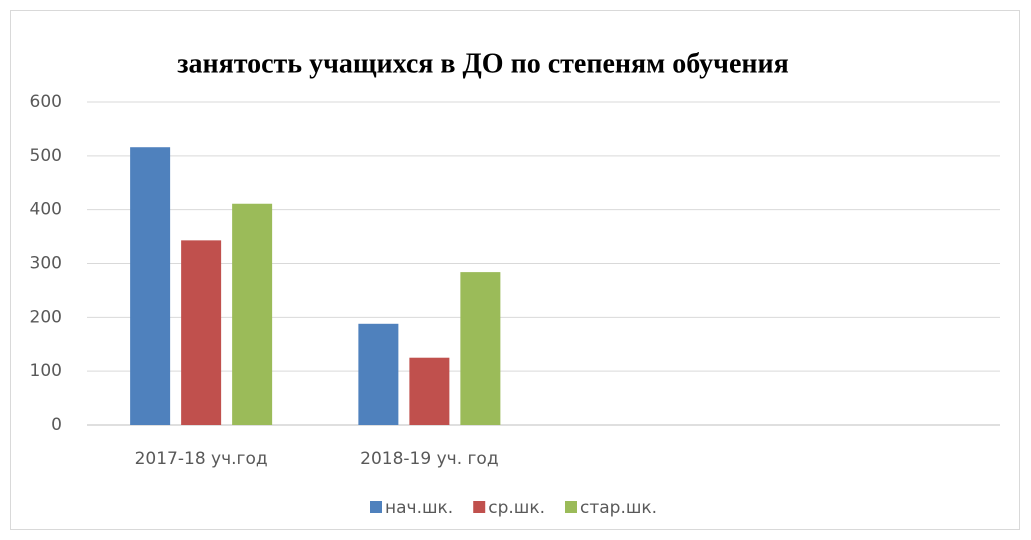 The width and height of the screenshot is (1031, 540). I want to click on y-tick-label: 400, so click(46, 210).